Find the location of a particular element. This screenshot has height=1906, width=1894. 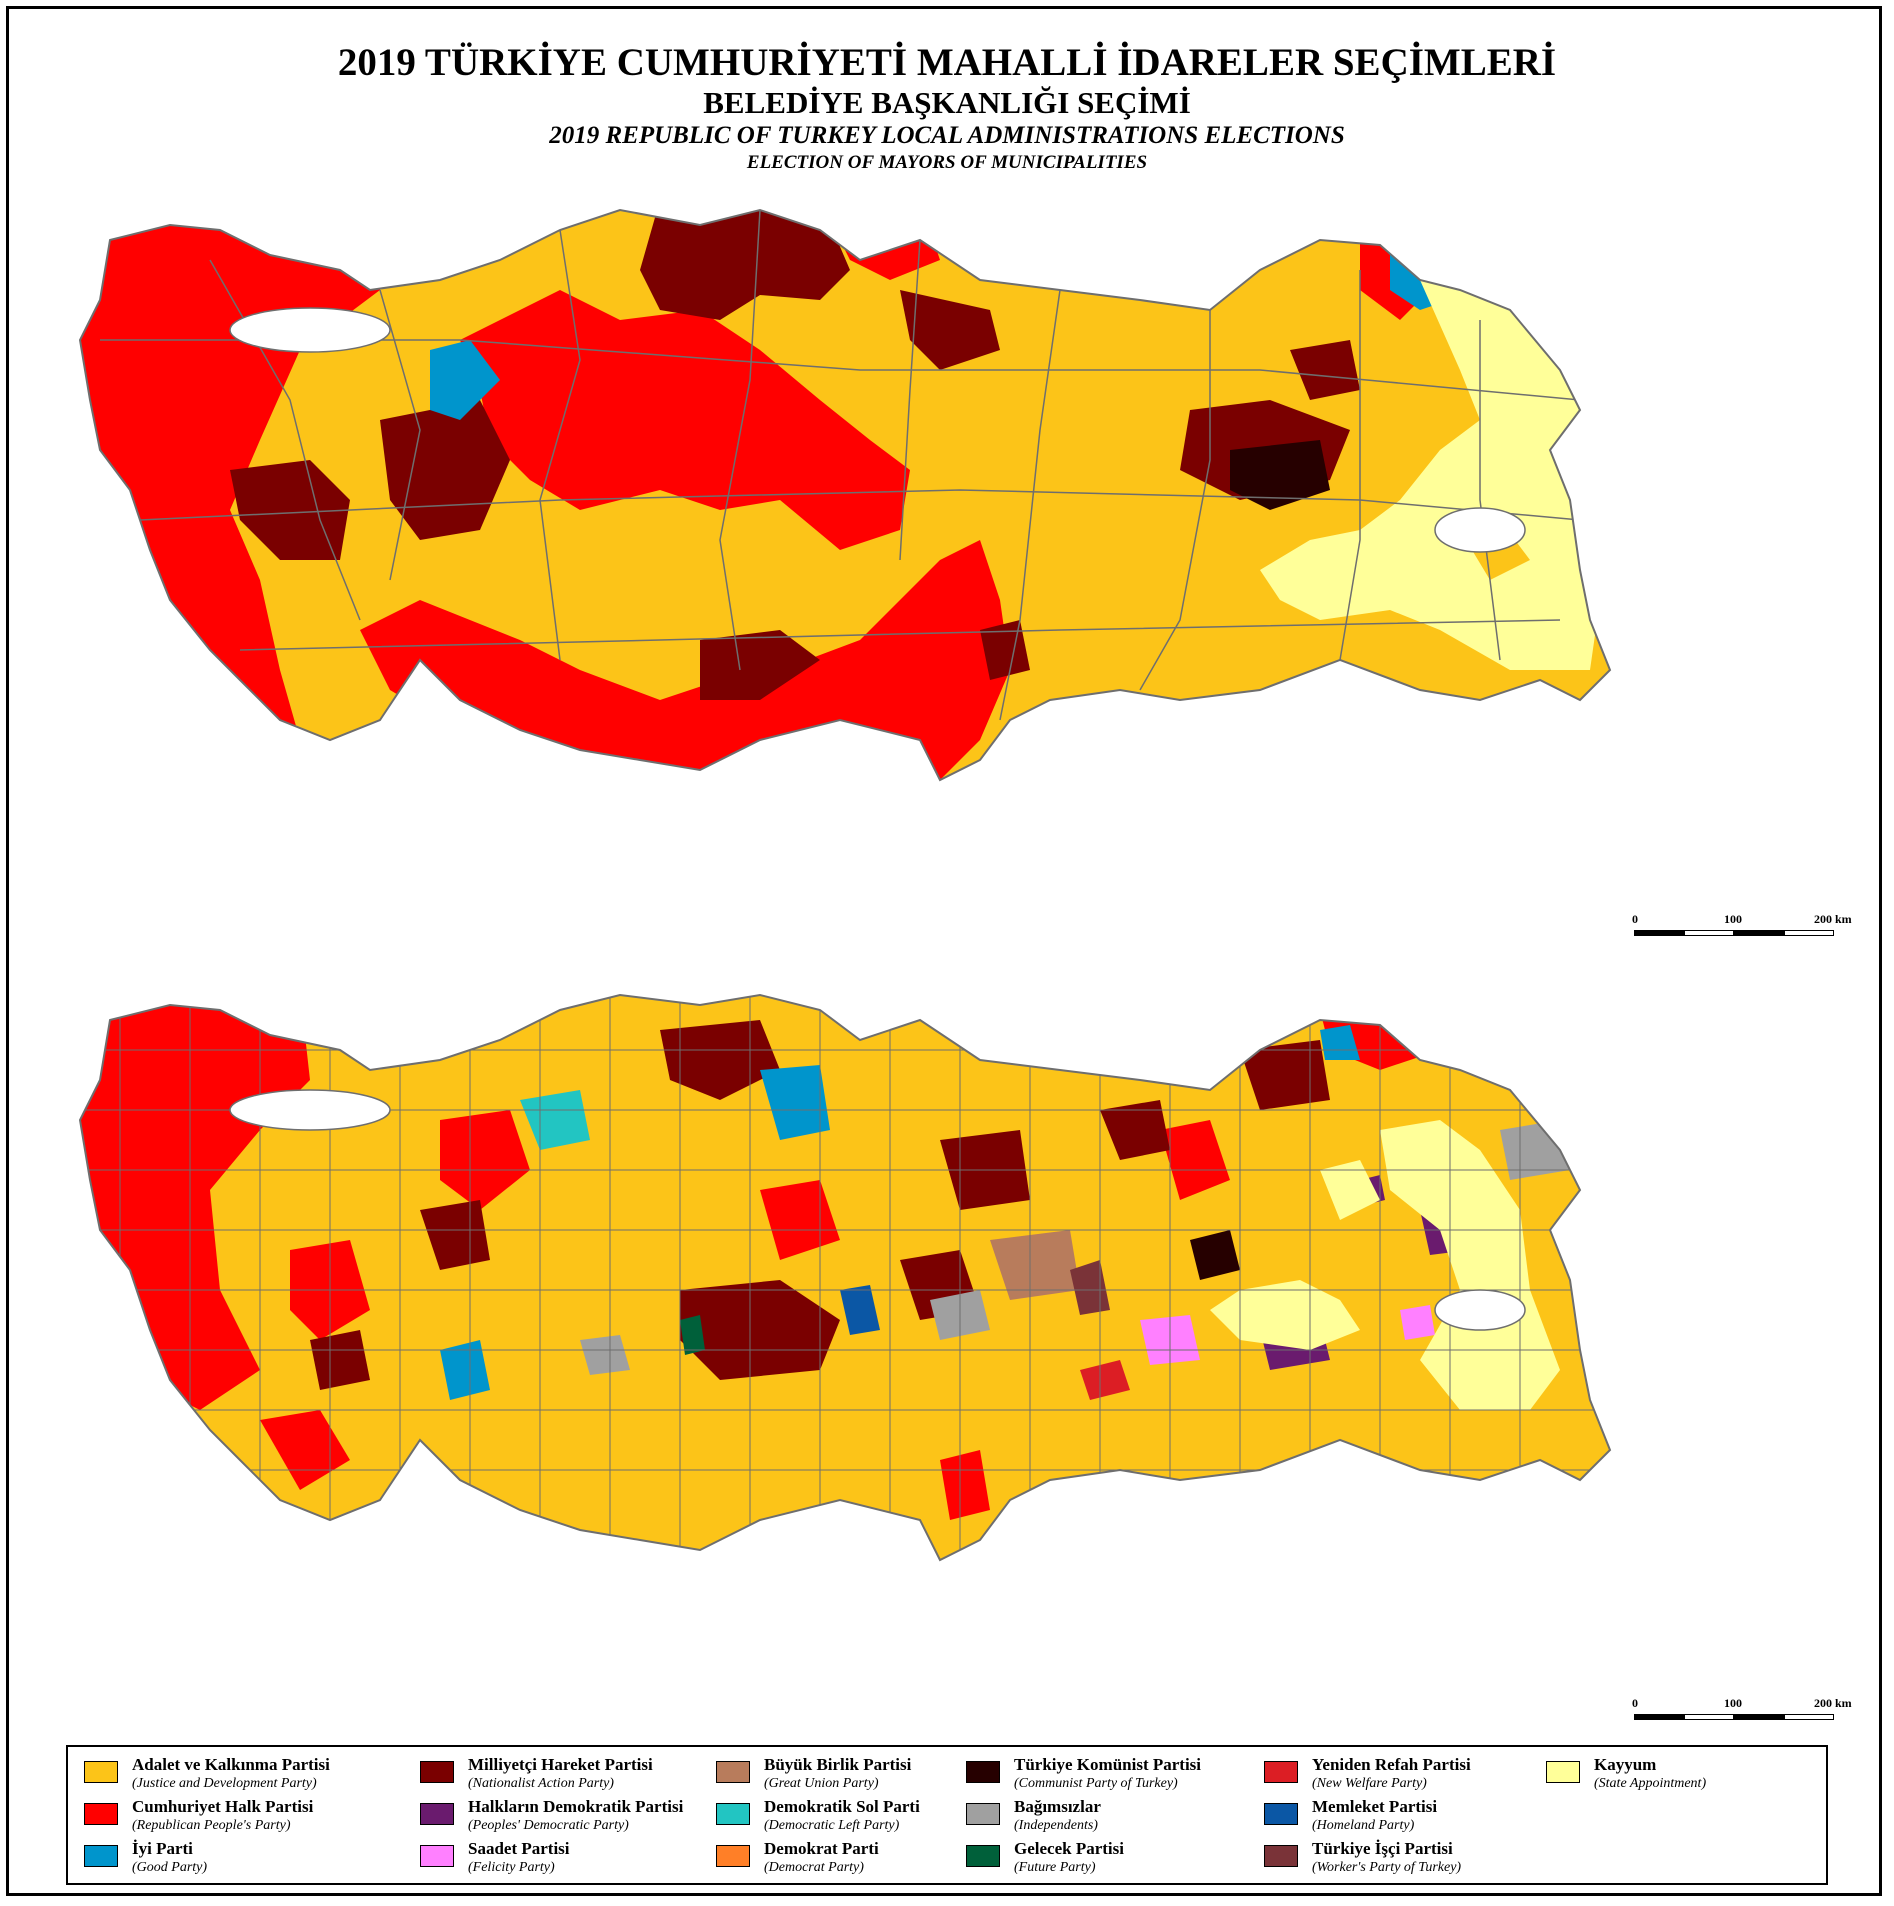

legend-party-name: Adalet ve Kalkınma Partisi is located at coordinates (231, 1764).